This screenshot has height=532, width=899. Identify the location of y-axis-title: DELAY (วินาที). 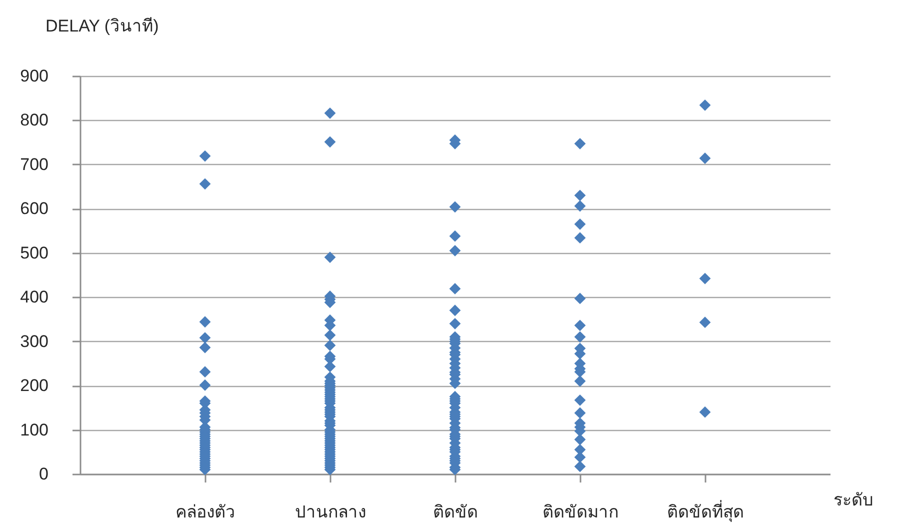
(102, 26).